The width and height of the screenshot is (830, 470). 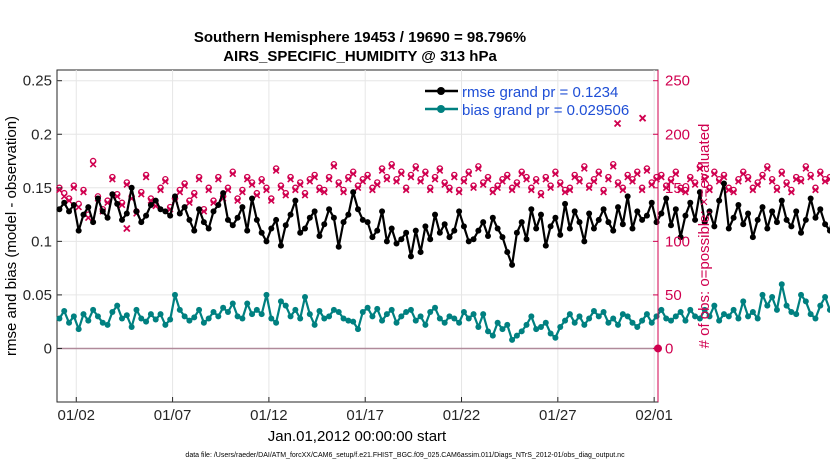 I want to click on left-axis: 0 0.05 0.1 0.15 0.2 0.25, so click(x=42, y=215).